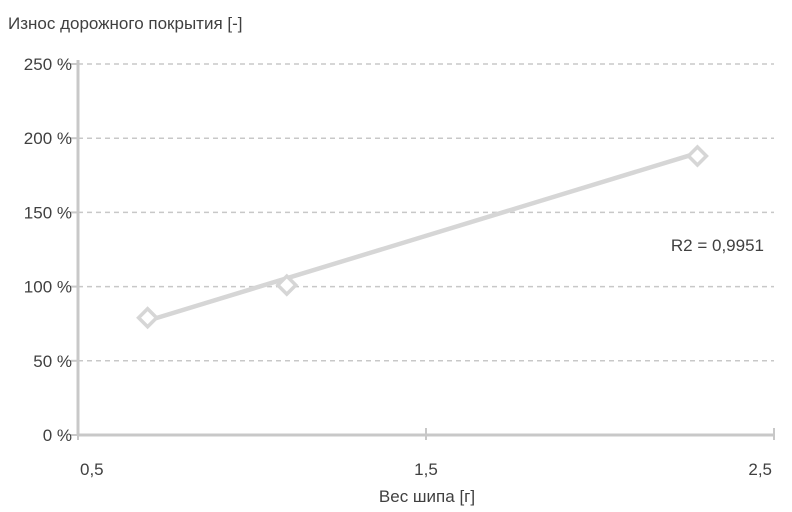 The height and width of the screenshot is (512, 792). What do you see at coordinates (717, 245) in the screenshot?
I see `r-squared-label: R2 = 0,9951` at bounding box center [717, 245].